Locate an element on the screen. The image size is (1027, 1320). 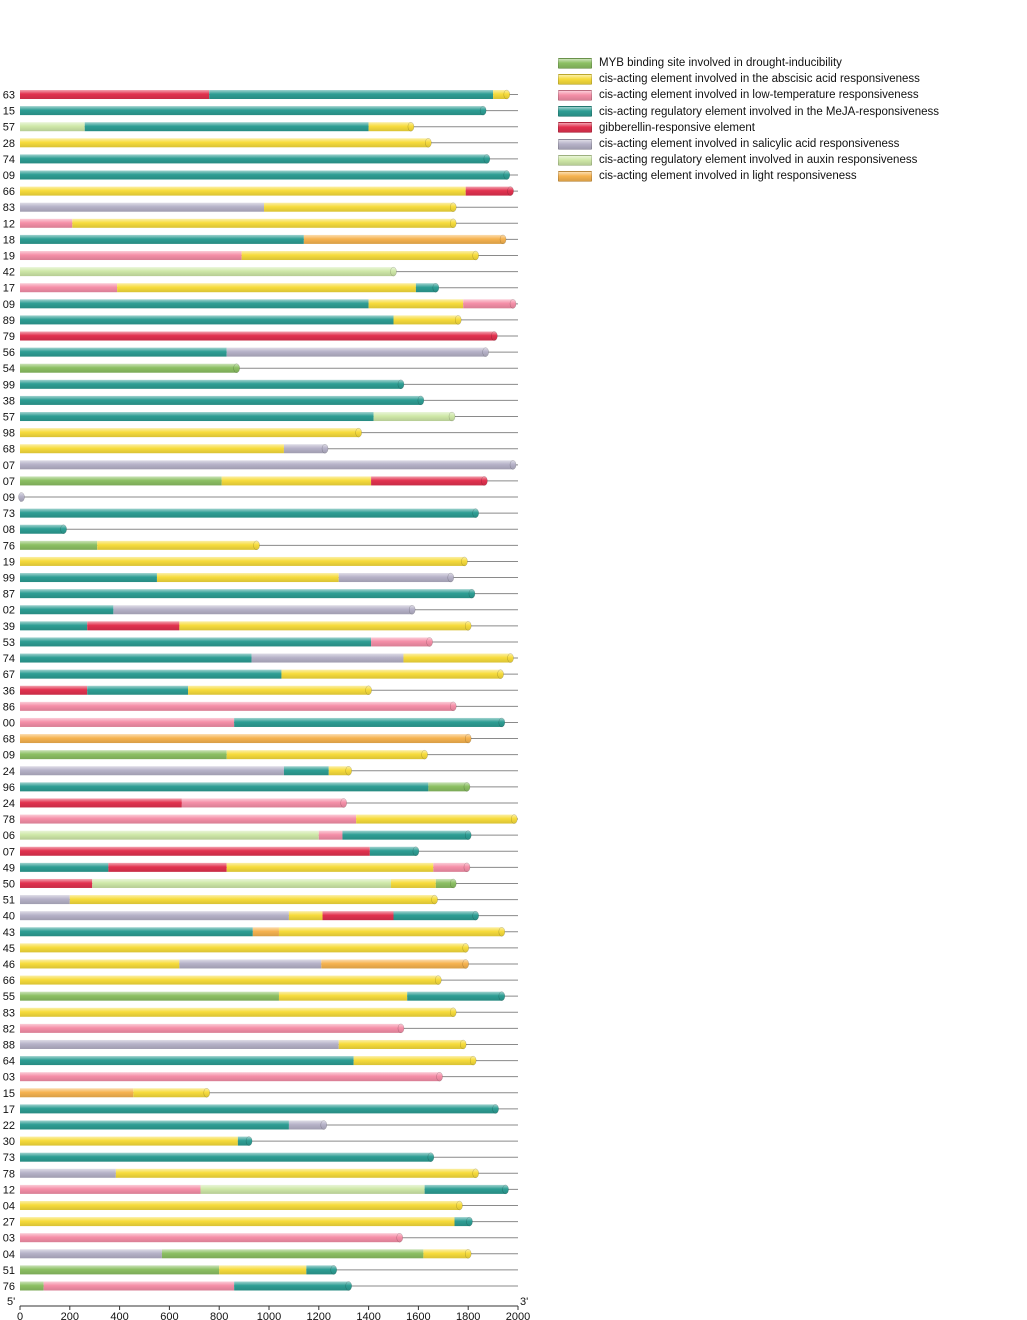
row-label: 38 is located at coordinates (9, 401).